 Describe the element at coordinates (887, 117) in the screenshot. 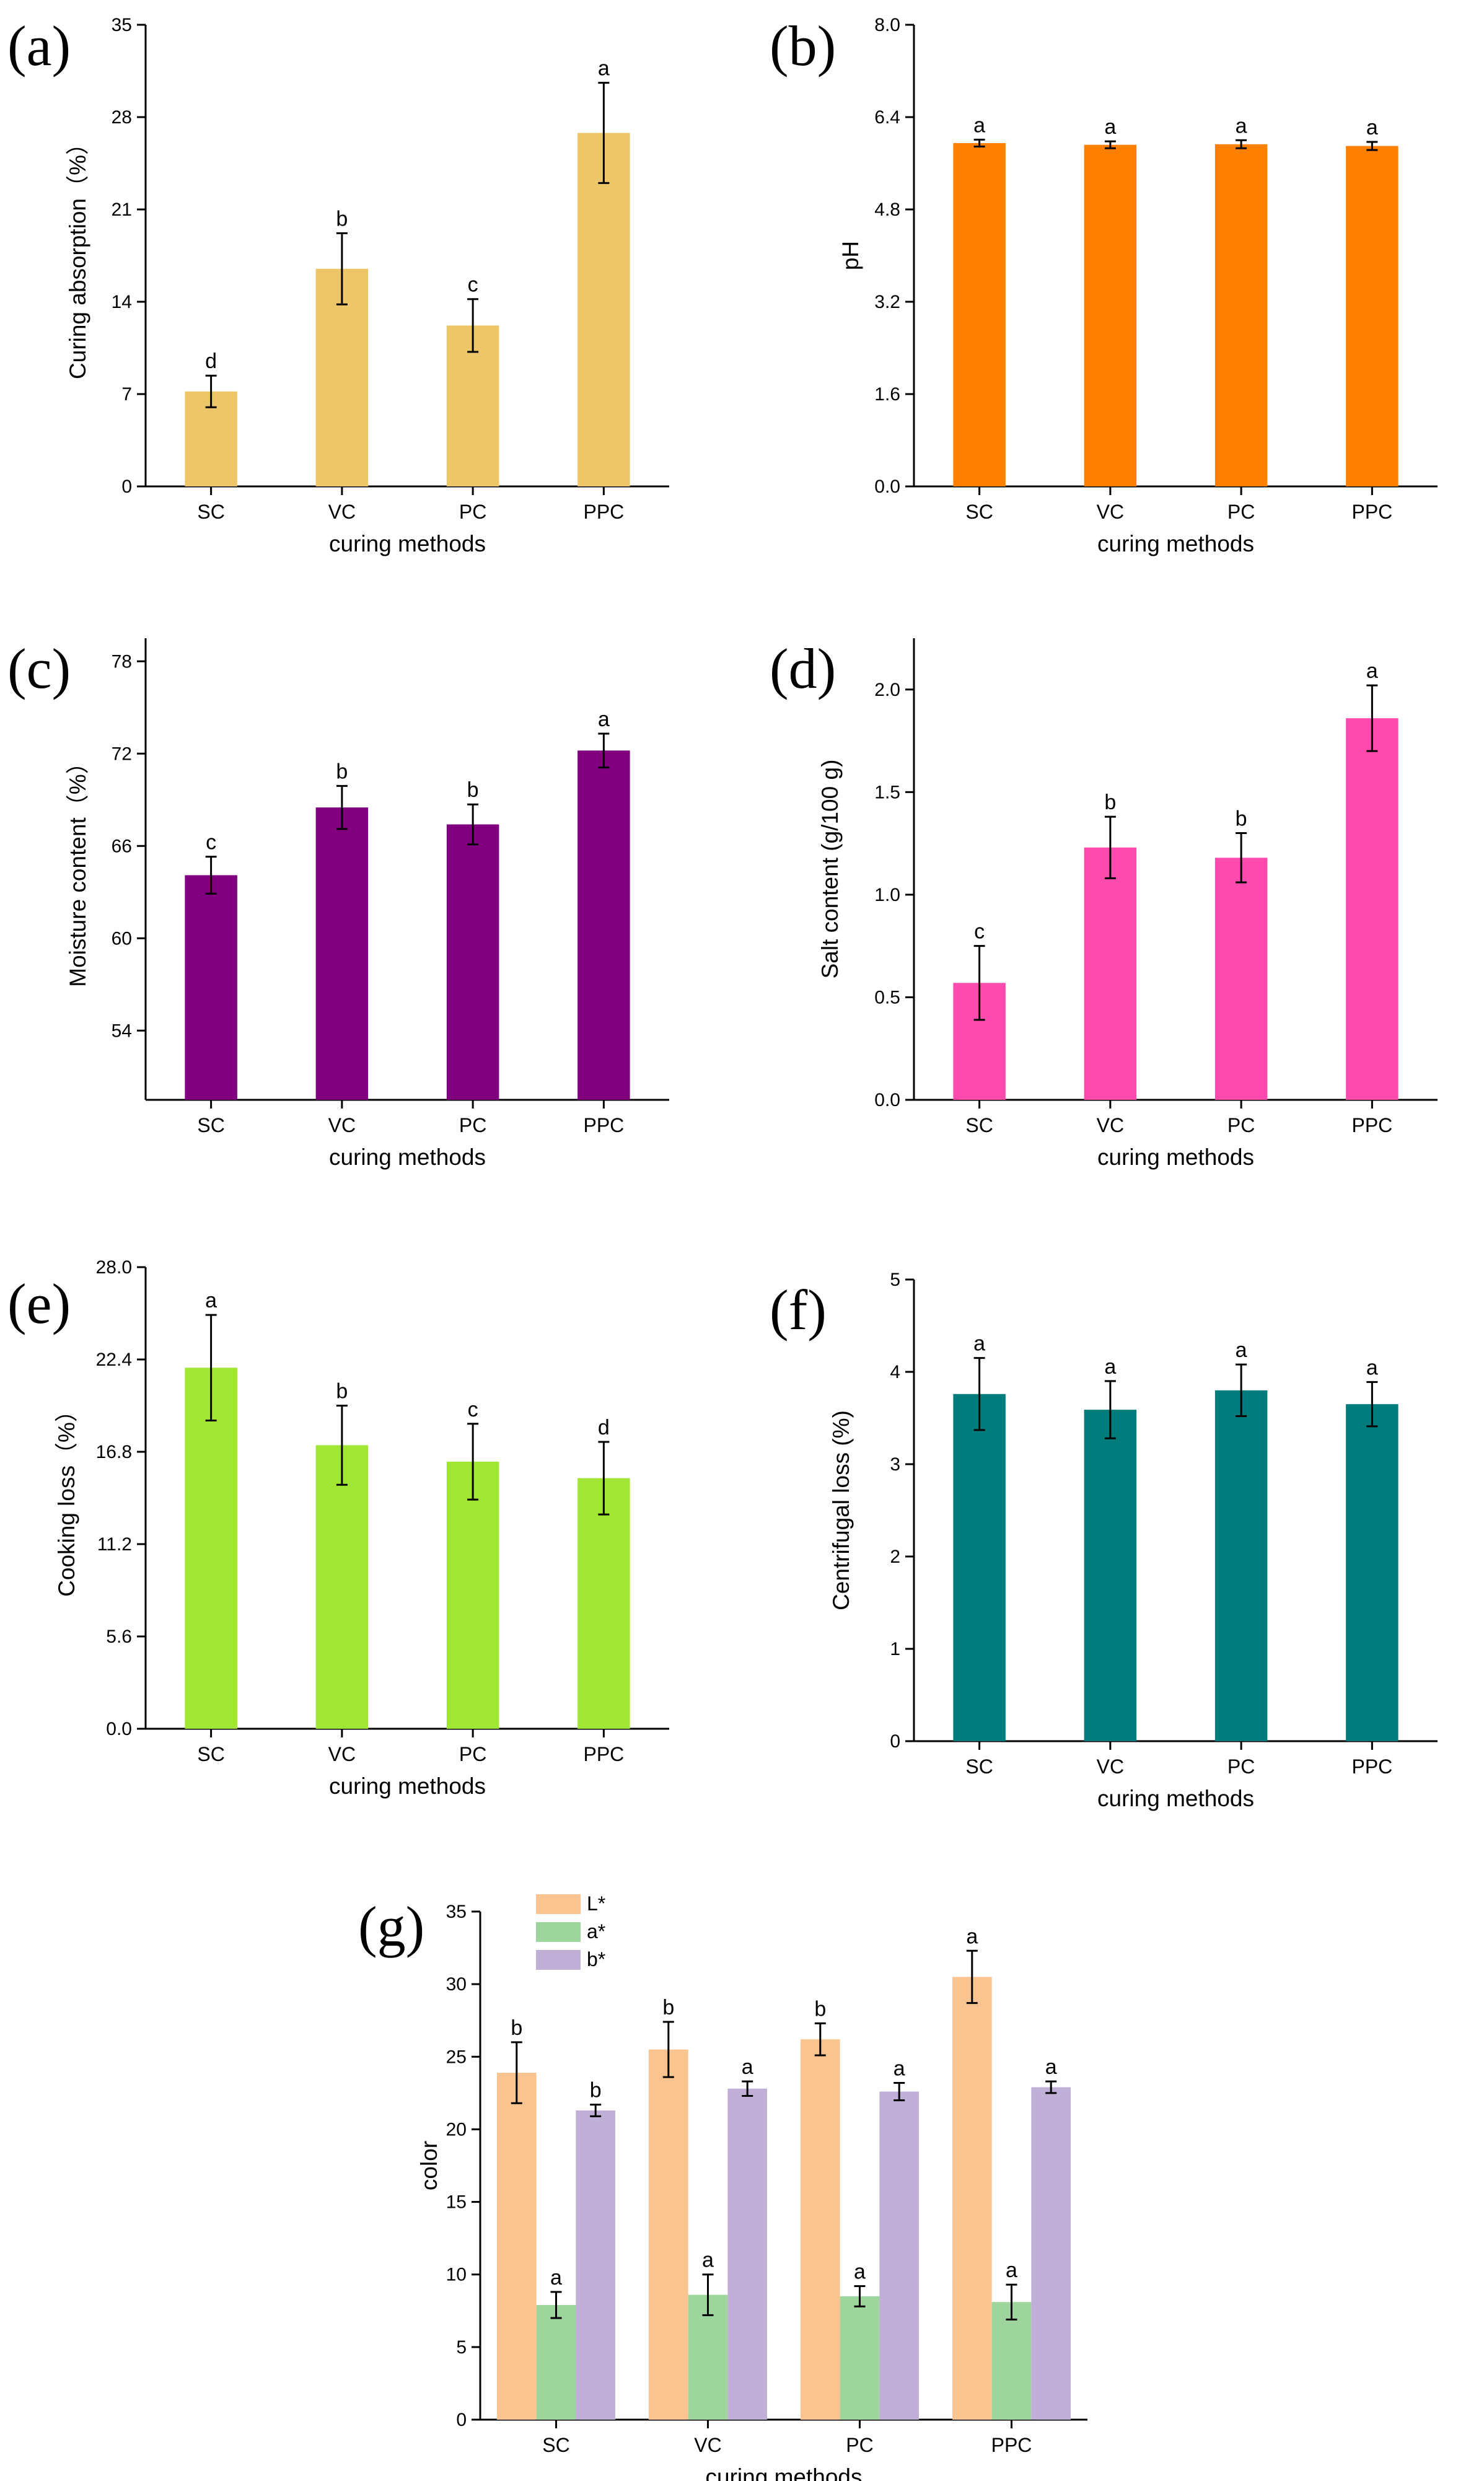

I see `y-tick-label: 6.4` at that location.